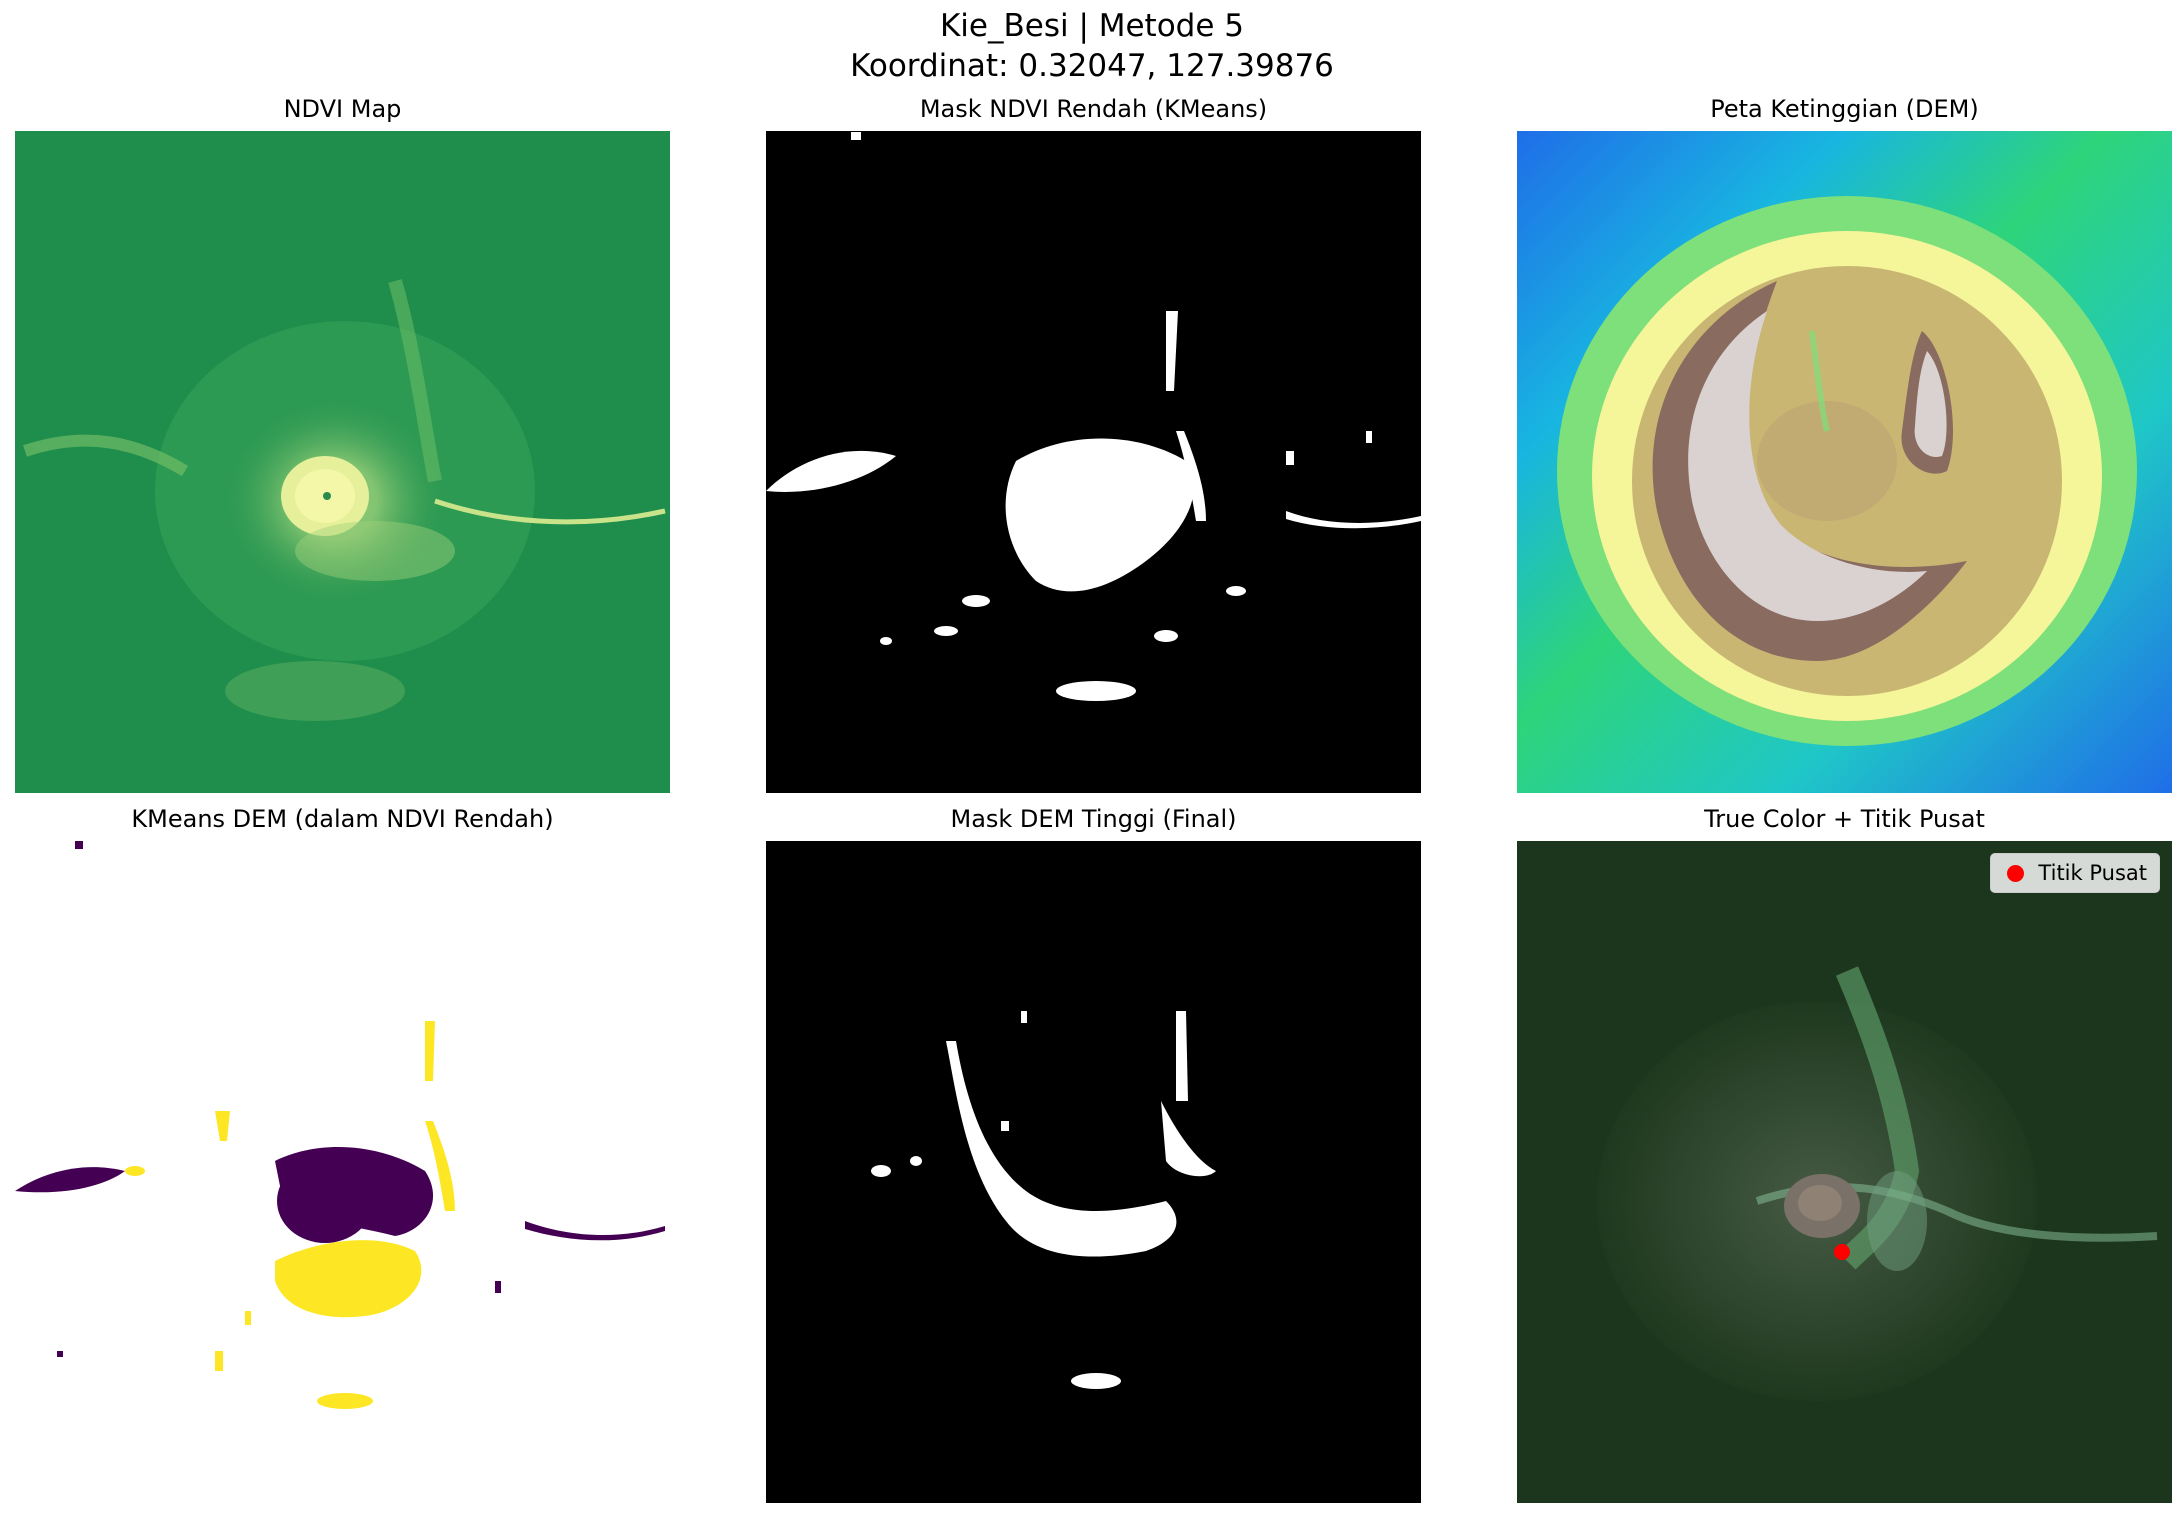 The width and height of the screenshot is (2184, 1517). Describe the element at coordinates (2092, 873) in the screenshot. I see `legend-label: Titik Pusat` at that location.